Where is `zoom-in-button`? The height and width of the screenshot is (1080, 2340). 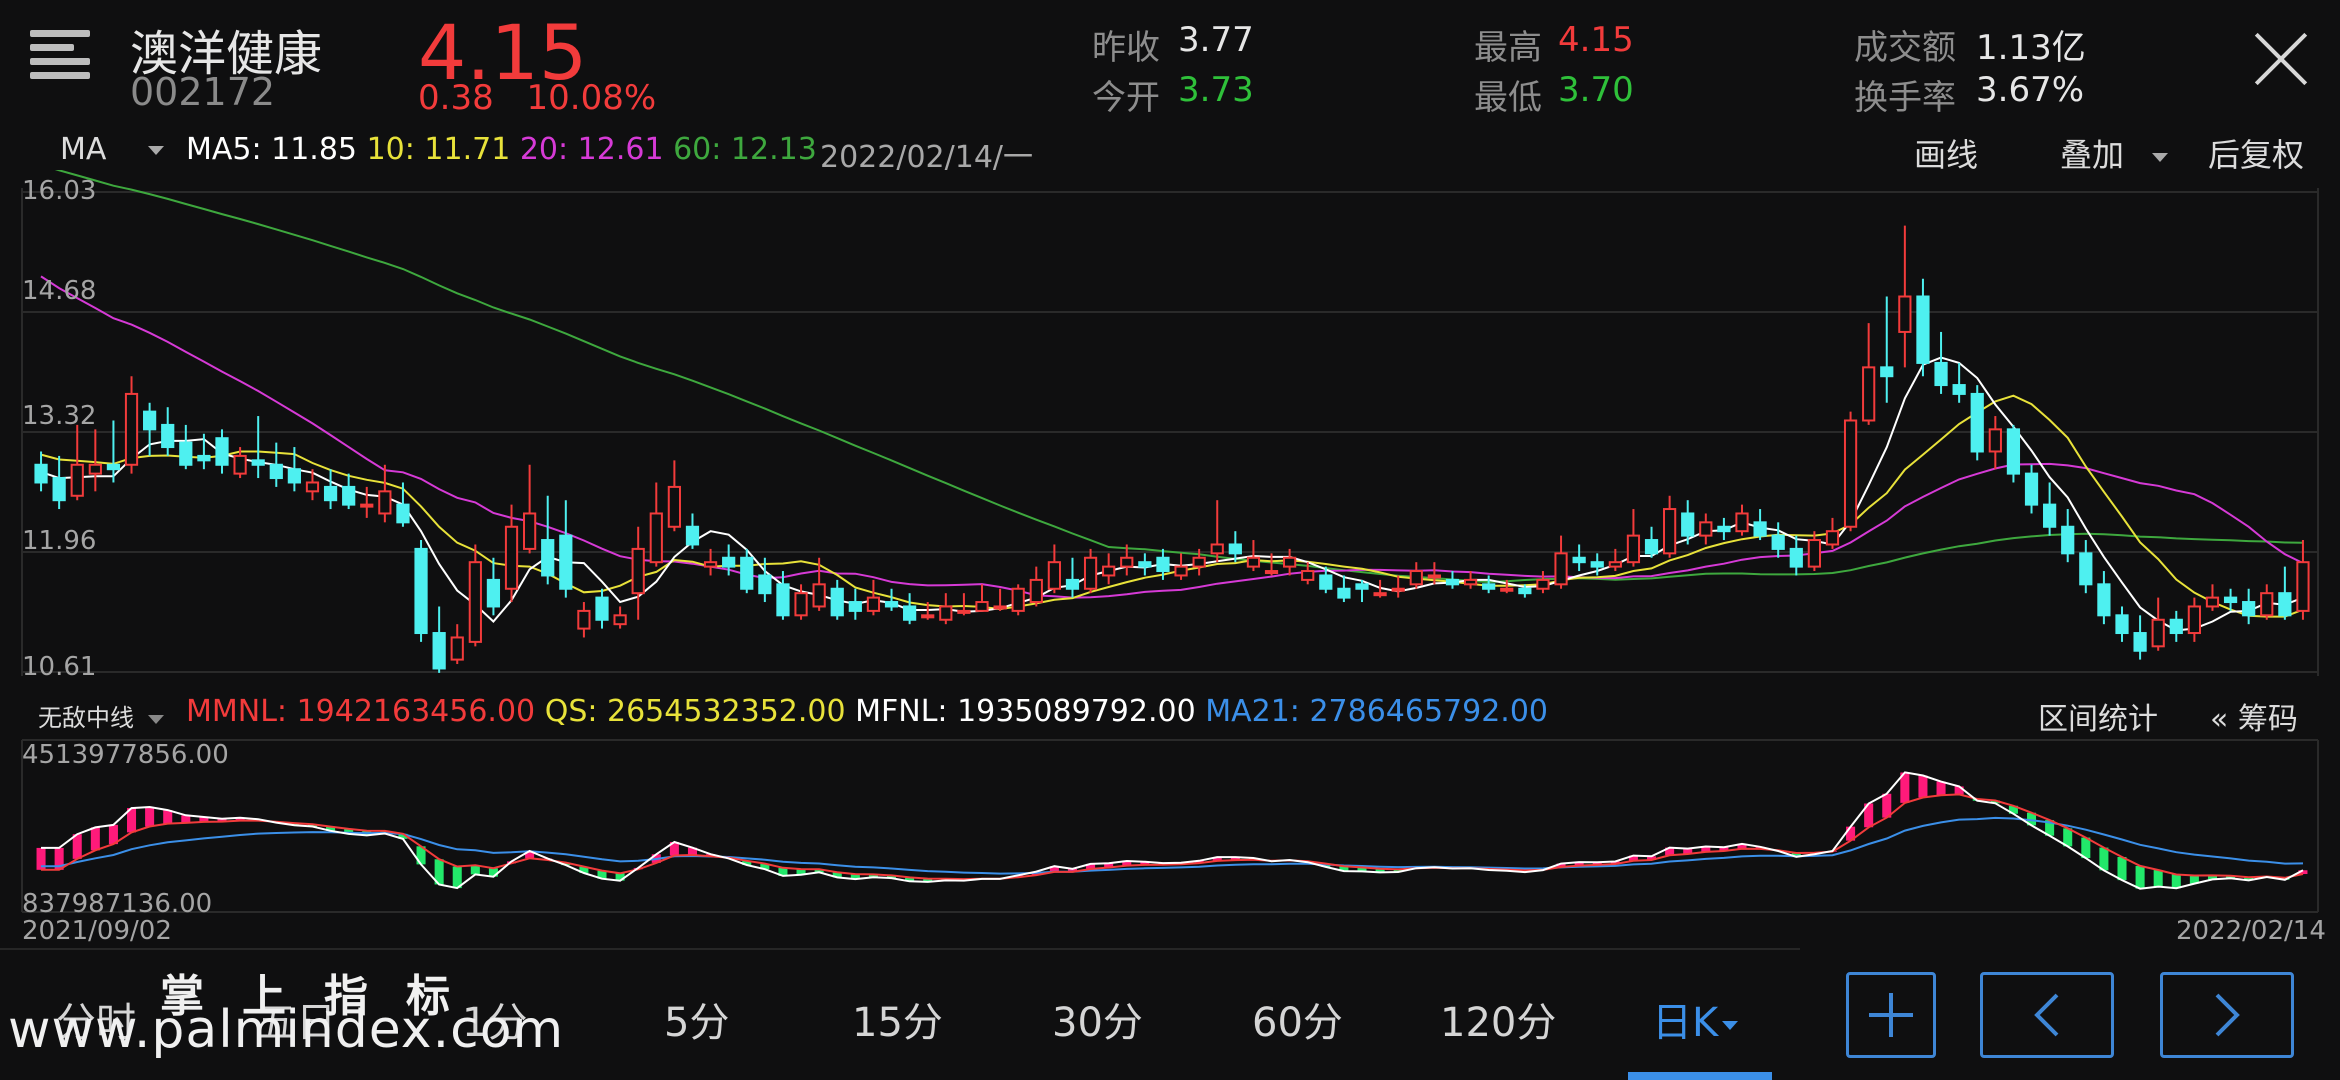
zoom-in-button is located at coordinates (1891, 1015).